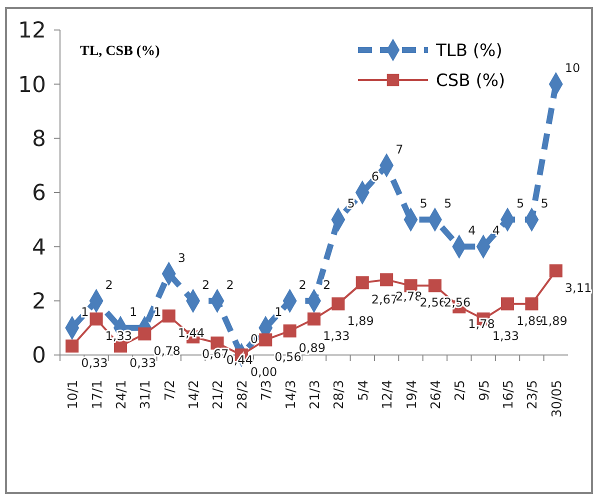  Describe the element at coordinates (468, 50) in the screenshot. I see `legend-label: TLB (%)` at that location.